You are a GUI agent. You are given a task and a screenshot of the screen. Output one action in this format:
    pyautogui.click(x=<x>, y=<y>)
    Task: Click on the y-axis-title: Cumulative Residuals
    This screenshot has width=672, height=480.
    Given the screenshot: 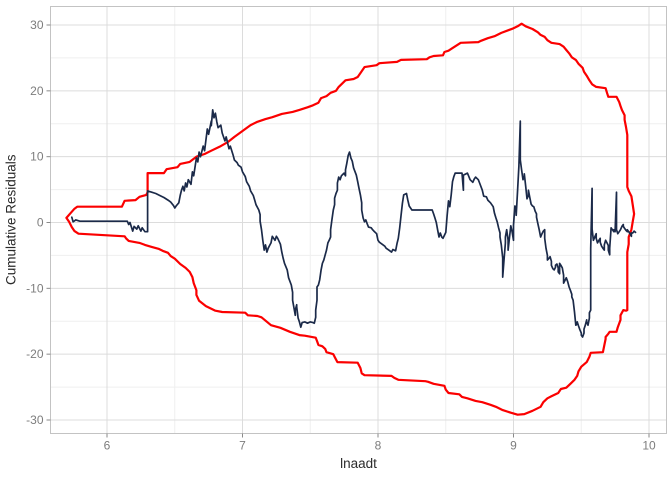 What is the action you would take?
    pyautogui.click(x=11, y=219)
    